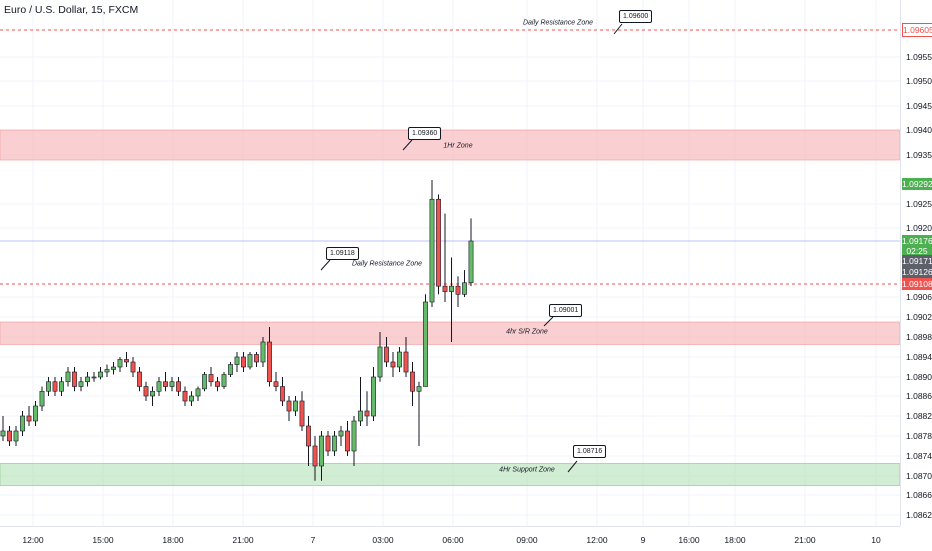  I want to click on callout-1.09118: 1.09118, so click(342, 253).